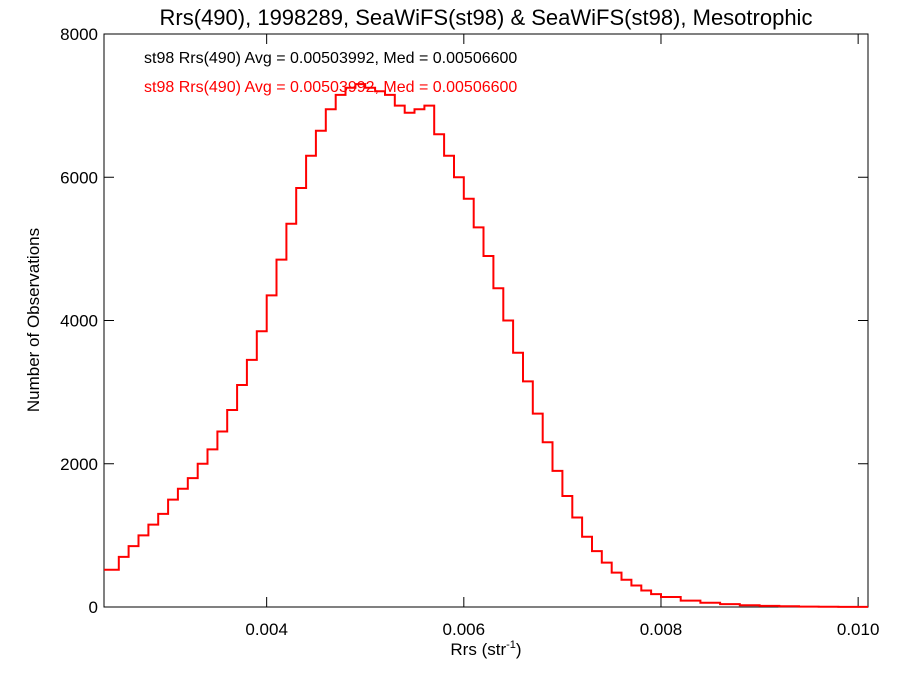 The width and height of the screenshot is (900, 675). I want to click on x-axis-label-main: Rrs (str, so click(478, 649).